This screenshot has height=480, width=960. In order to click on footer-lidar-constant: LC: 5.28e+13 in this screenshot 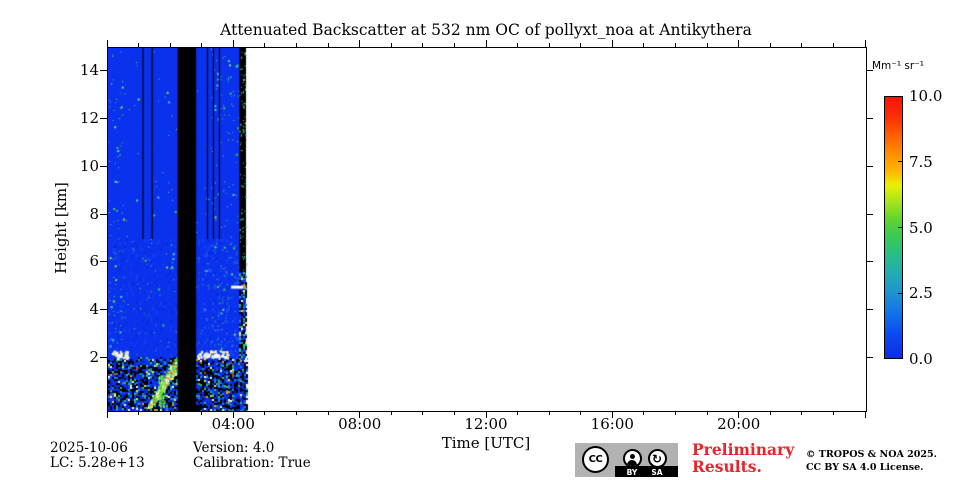, I will do `click(97, 463)`.